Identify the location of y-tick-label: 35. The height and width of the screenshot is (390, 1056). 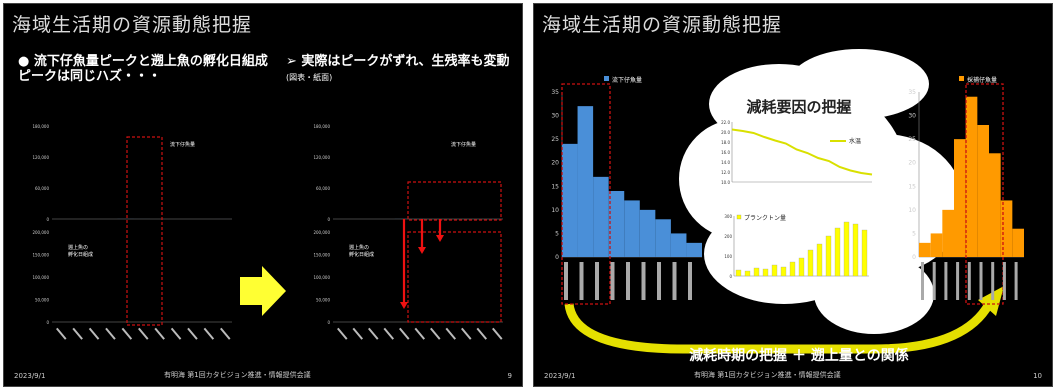
(555, 92).